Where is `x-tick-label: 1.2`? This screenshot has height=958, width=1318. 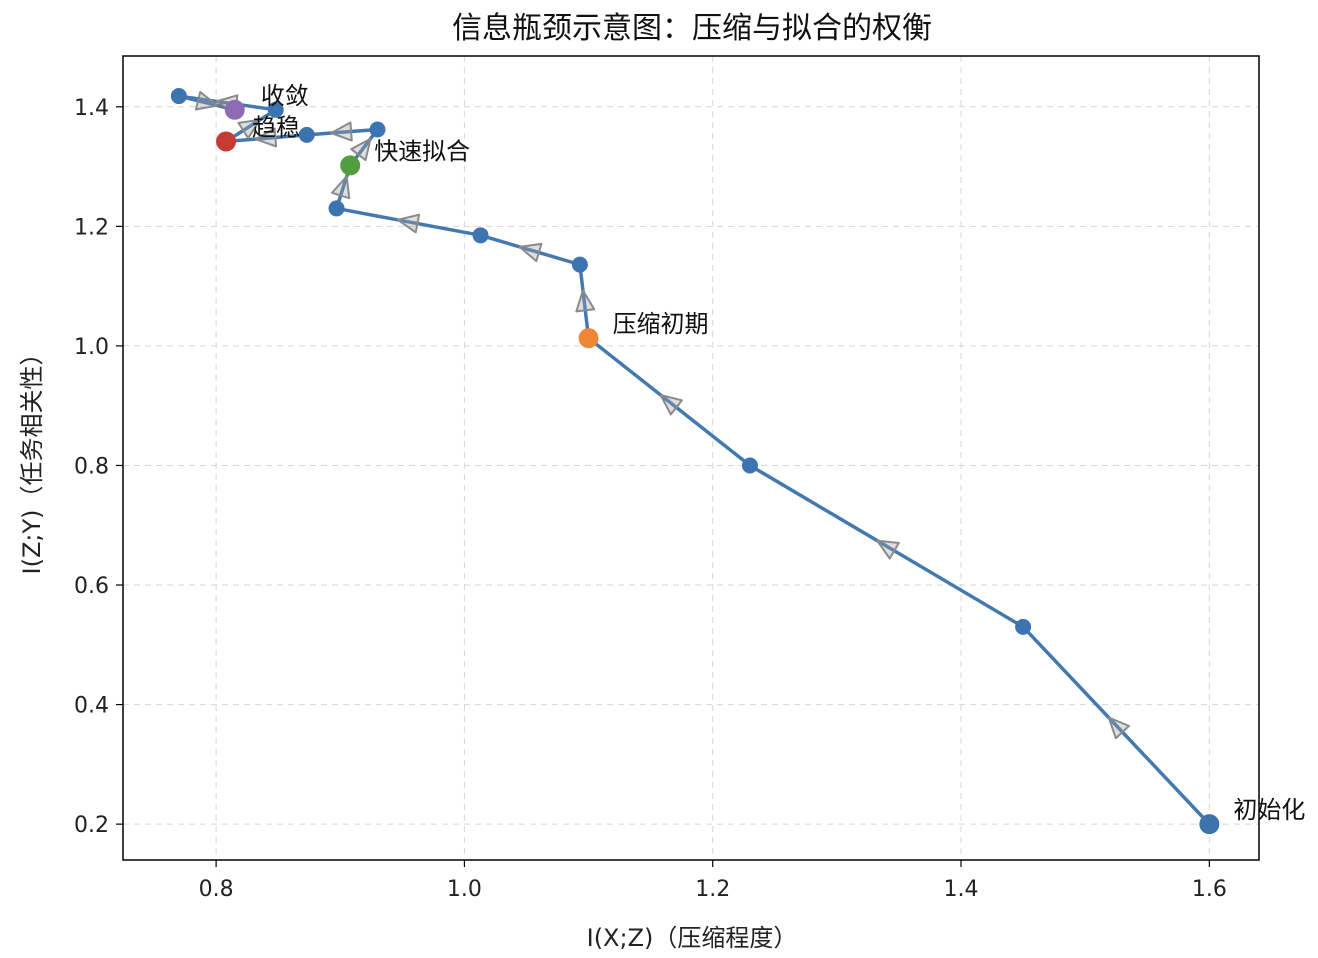
x-tick-label: 1.2 is located at coordinates (712, 889).